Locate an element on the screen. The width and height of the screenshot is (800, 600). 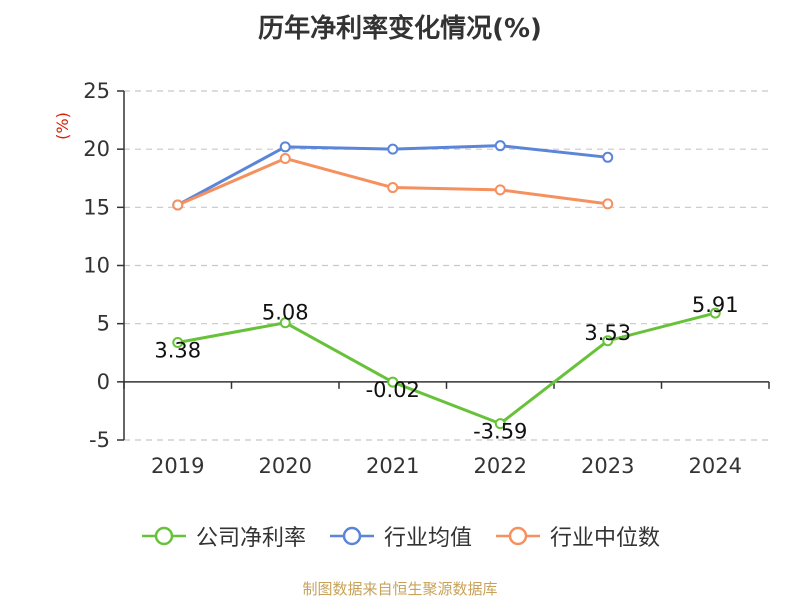
legend-item-company: 公司净利率 is located at coordinates (223, 536).